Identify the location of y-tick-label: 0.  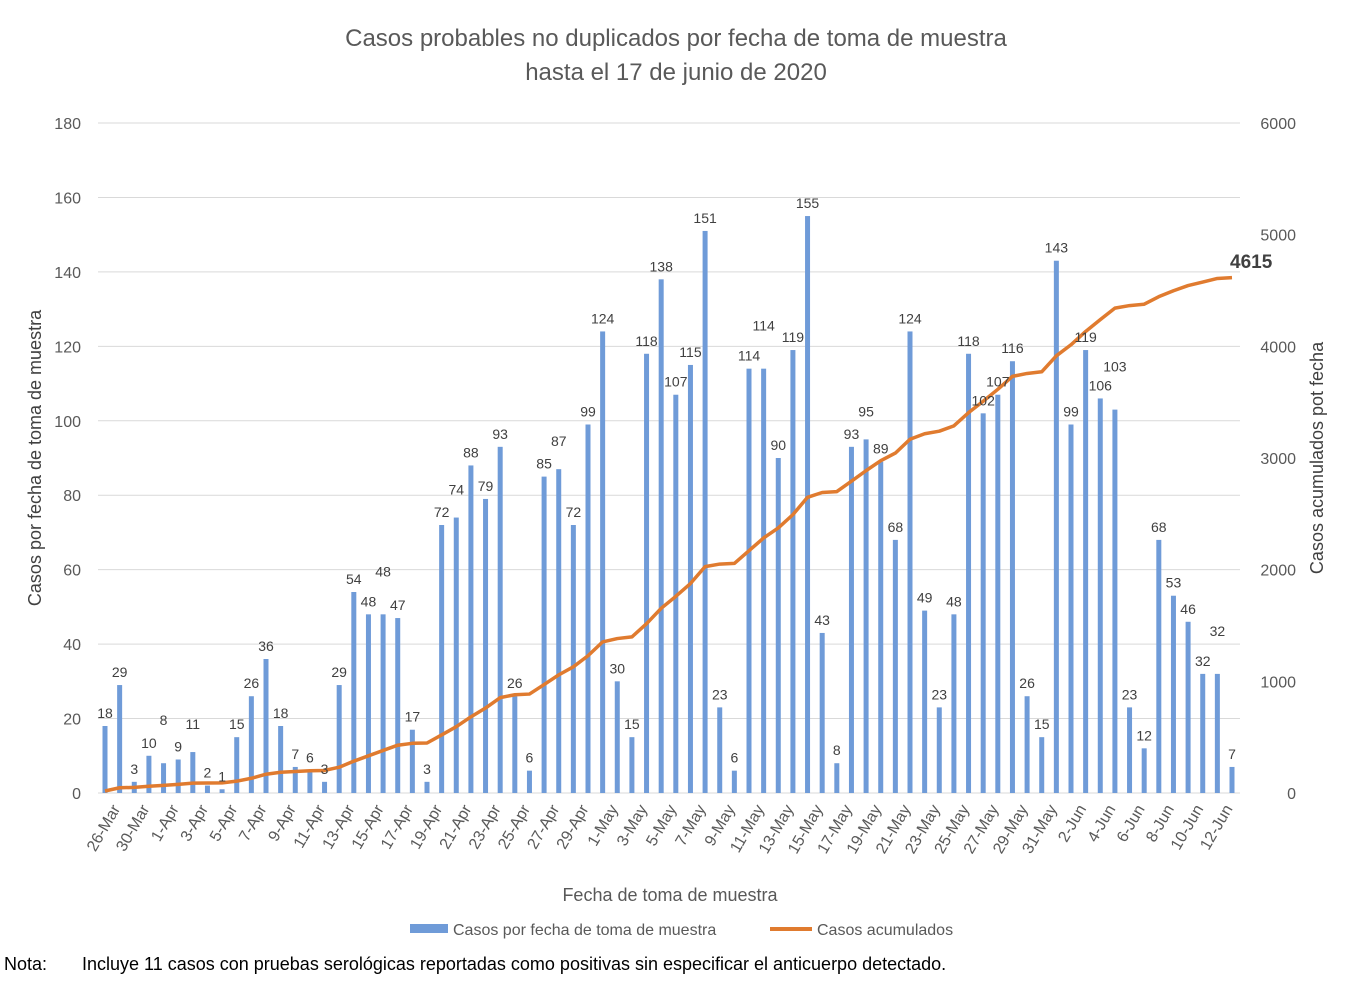
(76, 794).